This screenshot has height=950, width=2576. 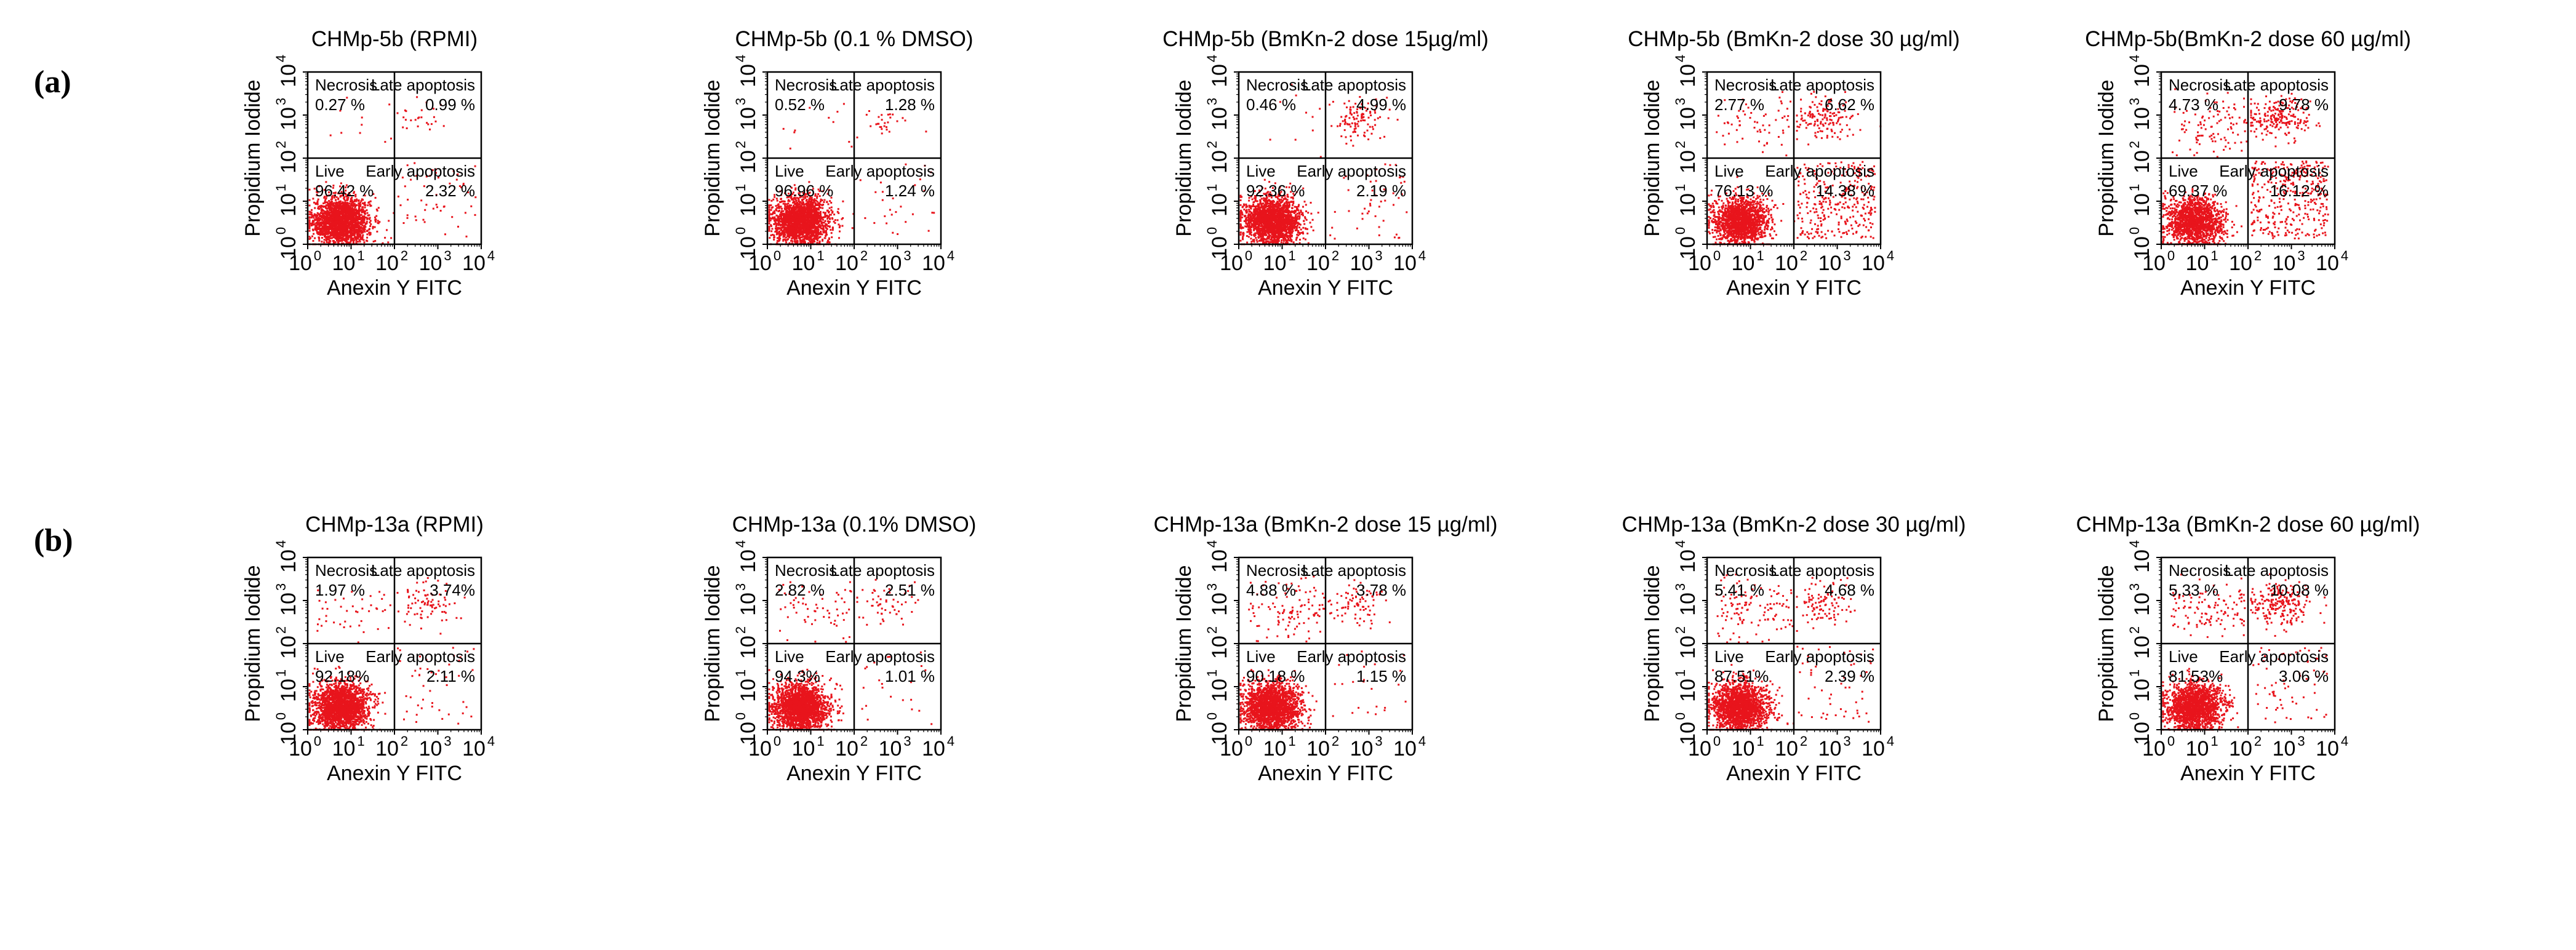 What do you see at coordinates (317, 255) in the screenshot?
I see `x-tick-exponent: 0` at bounding box center [317, 255].